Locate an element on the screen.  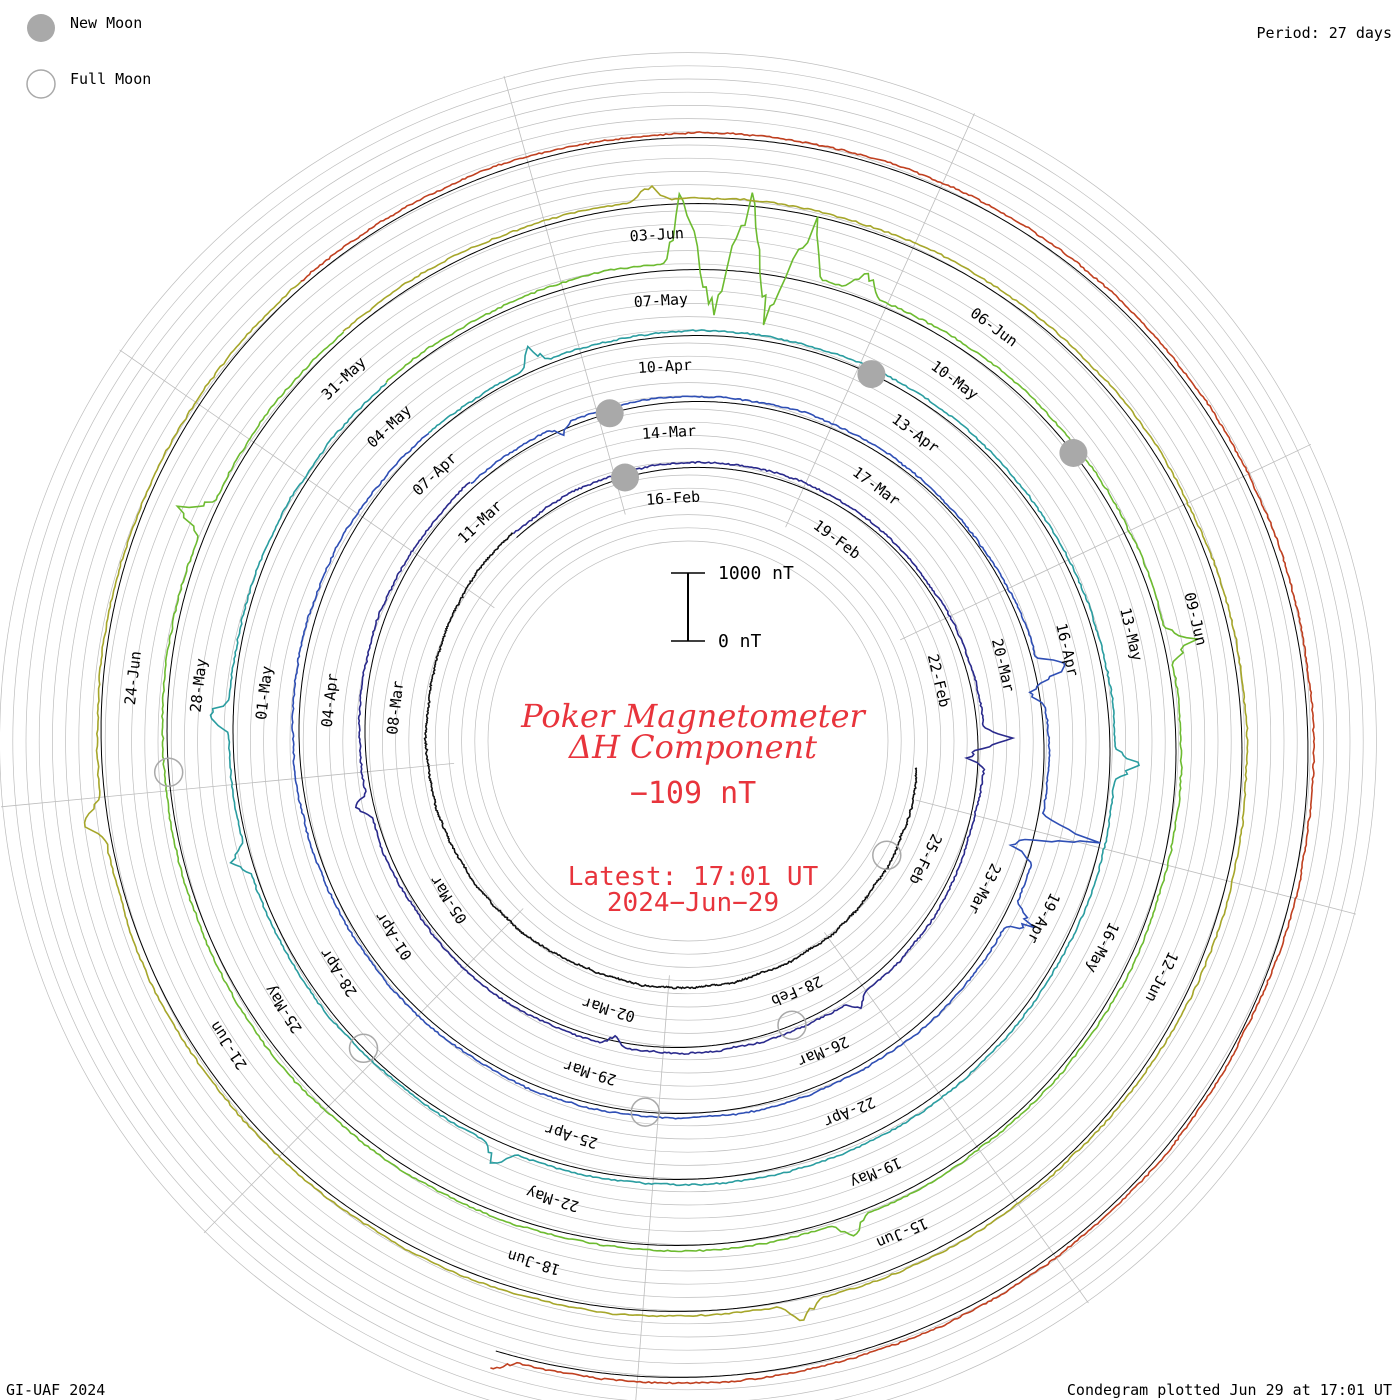
date-label: 25-May is located at coordinates (283, 1008).